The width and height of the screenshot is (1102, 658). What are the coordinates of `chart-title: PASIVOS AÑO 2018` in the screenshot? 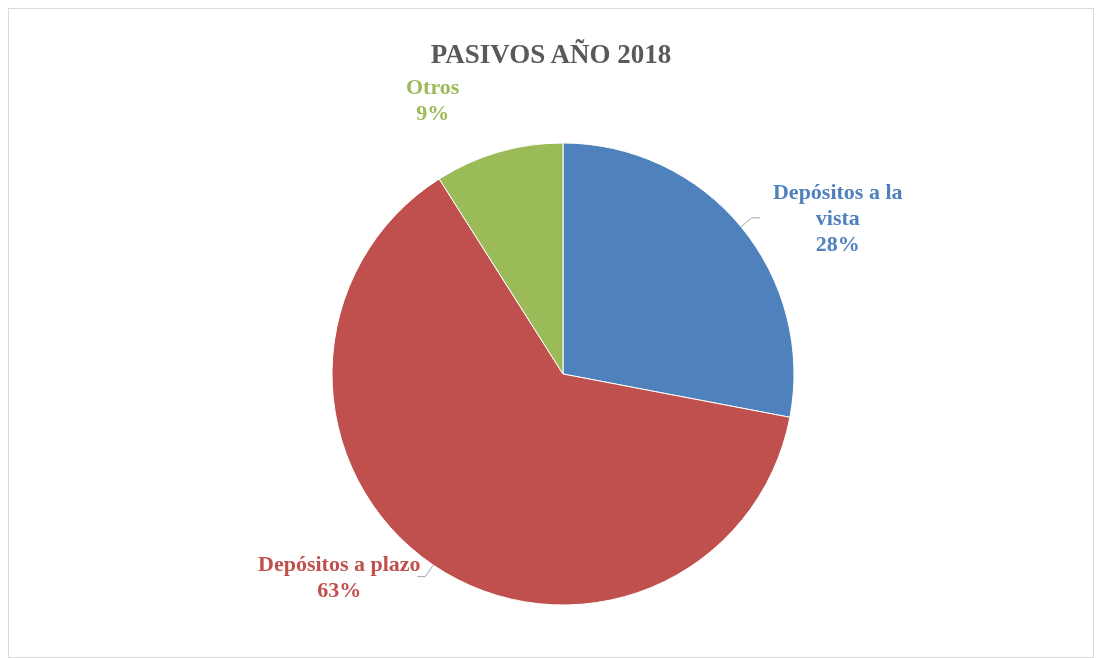 It's located at (551, 54).